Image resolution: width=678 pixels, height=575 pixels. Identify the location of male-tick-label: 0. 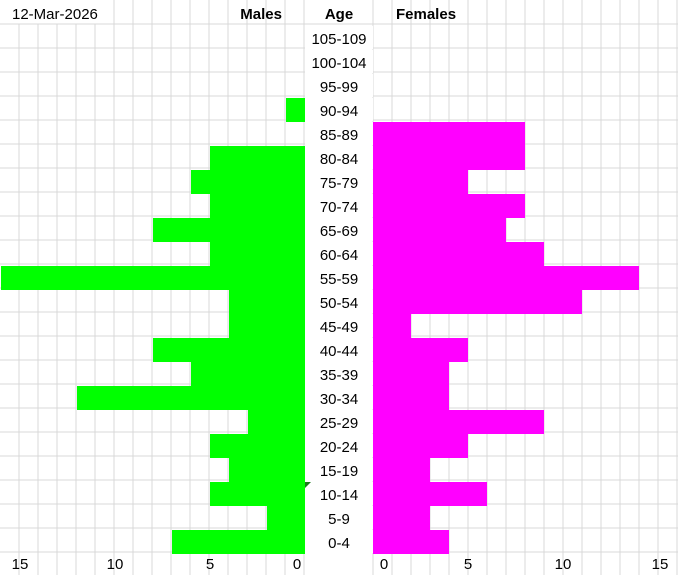
(297, 564).